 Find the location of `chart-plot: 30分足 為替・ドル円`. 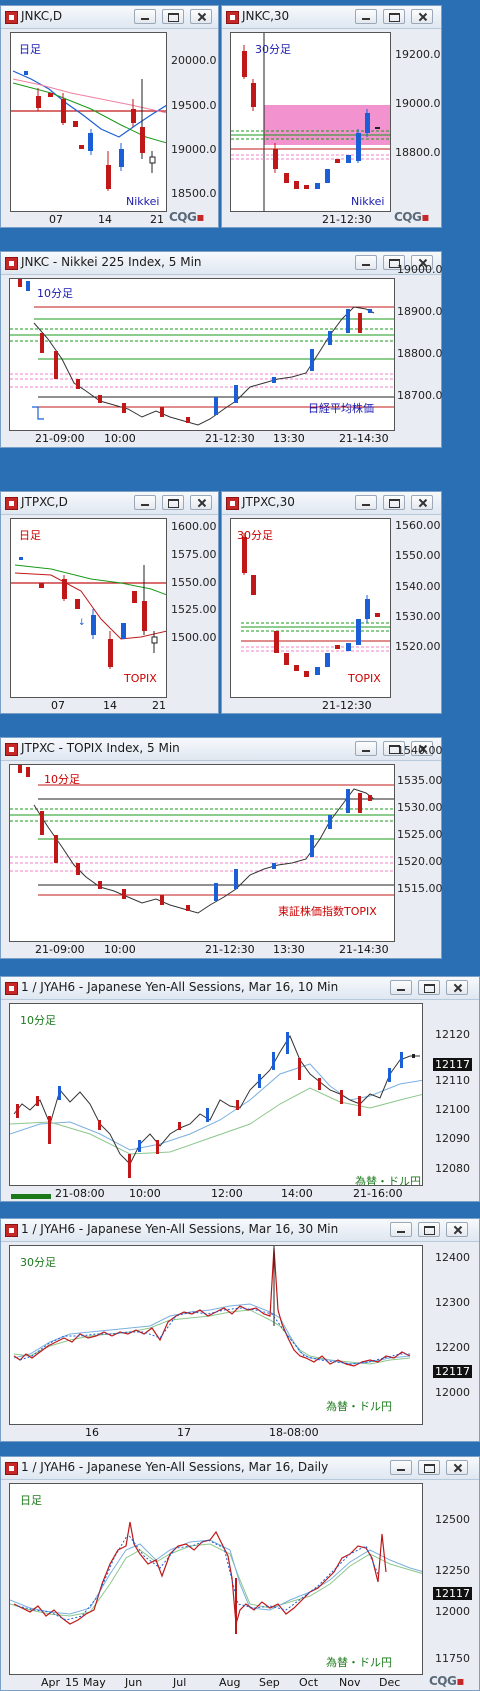

chart-plot: 30分足 為替・ドル円 is located at coordinates (216, 1335).